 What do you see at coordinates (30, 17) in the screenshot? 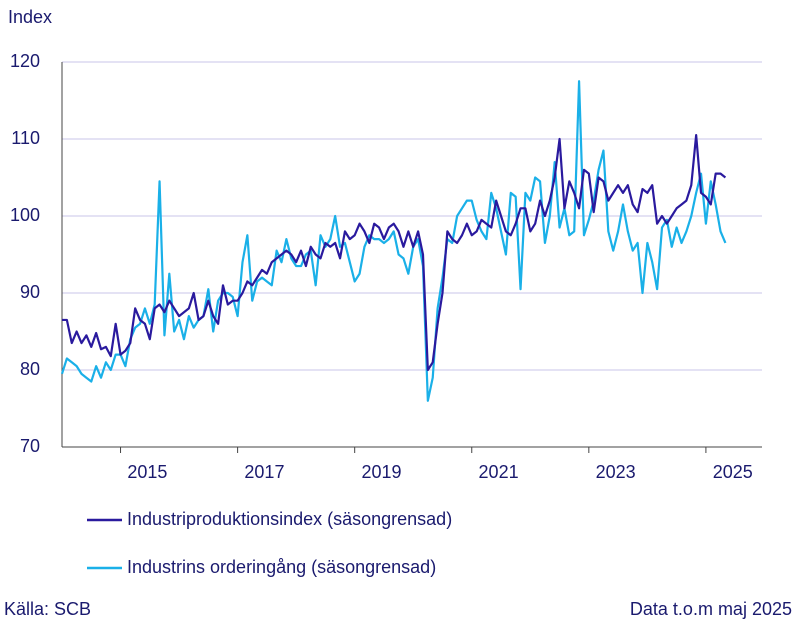
I see `y-axis-label: Index` at bounding box center [30, 17].